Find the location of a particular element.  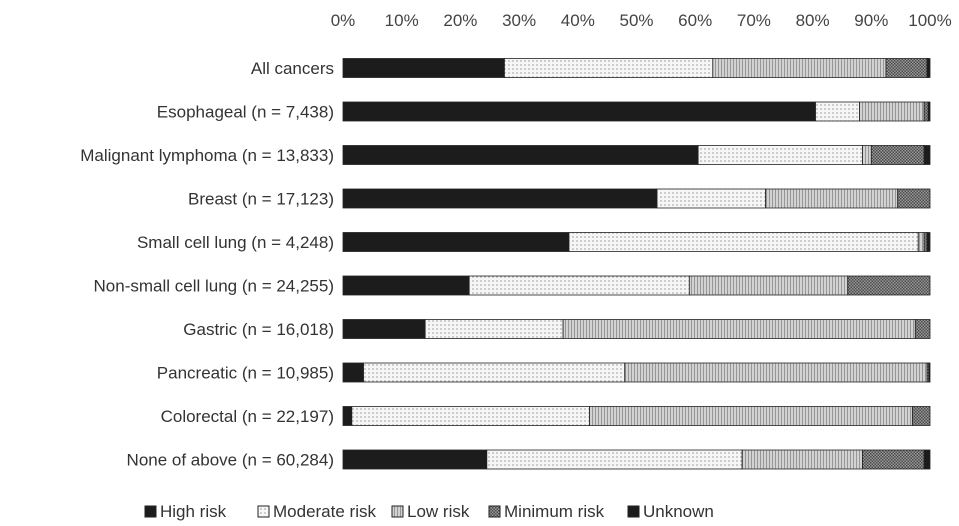

category-label: Gastric (n = 16,018) is located at coordinates (258, 329).